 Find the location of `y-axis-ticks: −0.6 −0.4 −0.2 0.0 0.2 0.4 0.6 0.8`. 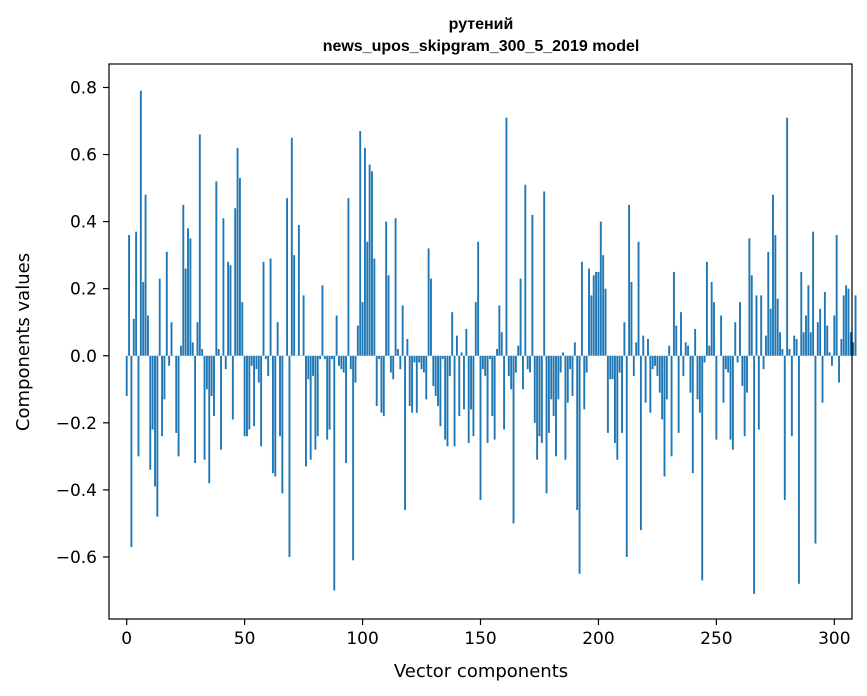

y-axis-ticks: −0.6 −0.4 −0.2 0.0 0.2 0.4 0.6 0.8 is located at coordinates (82, 323).